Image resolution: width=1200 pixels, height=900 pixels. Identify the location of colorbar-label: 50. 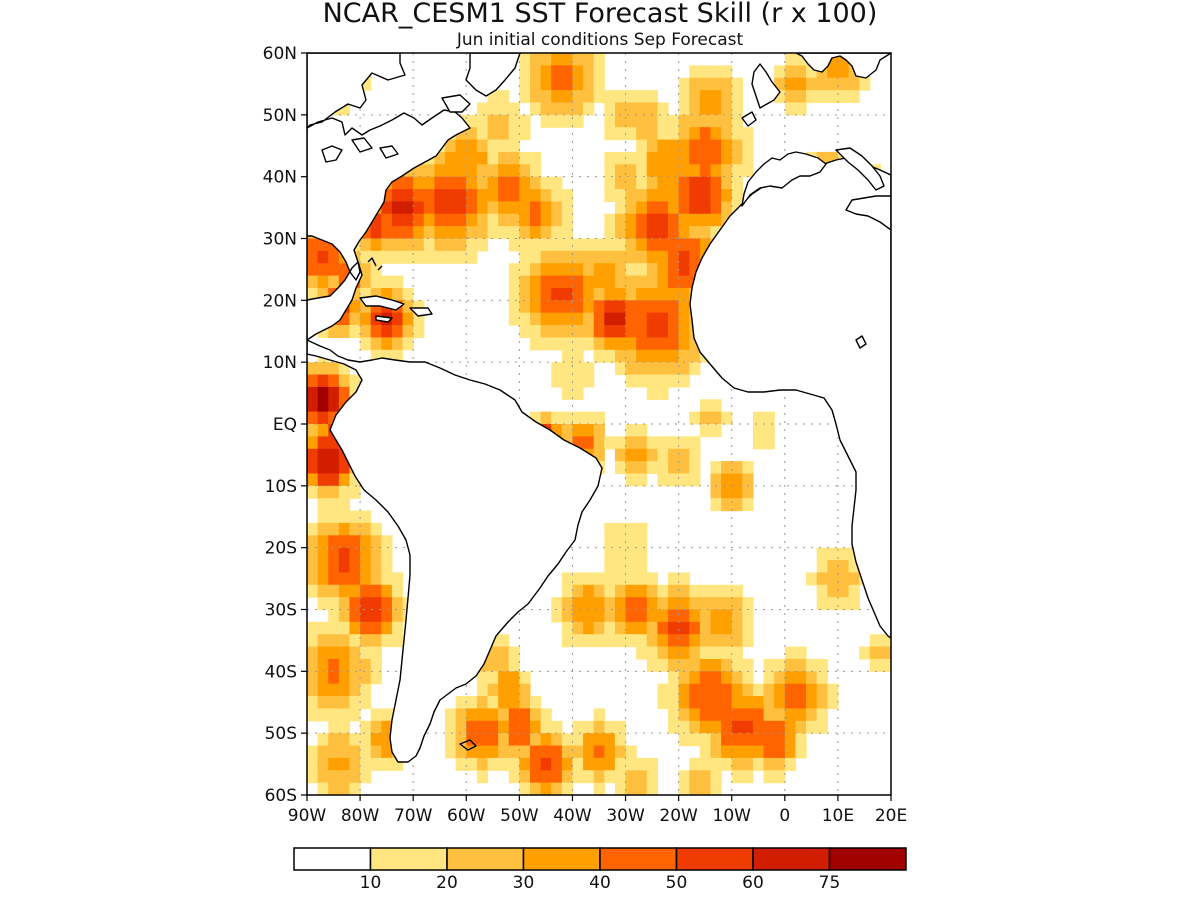
(677, 883).